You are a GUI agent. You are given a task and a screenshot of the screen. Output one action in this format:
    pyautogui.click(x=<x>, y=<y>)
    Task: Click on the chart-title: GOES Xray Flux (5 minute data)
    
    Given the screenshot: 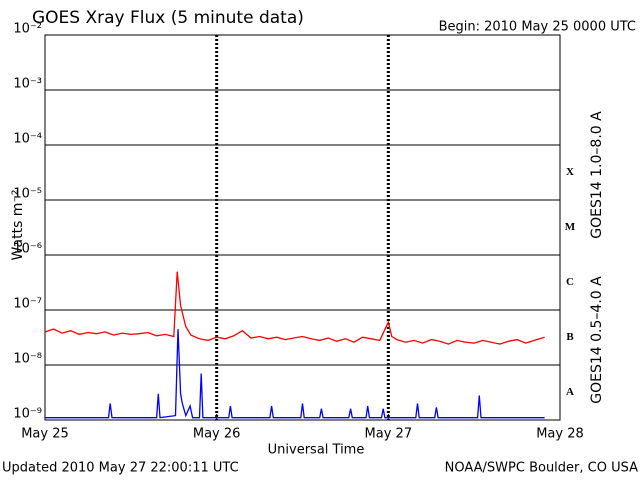 What is the action you would take?
    pyautogui.click(x=168, y=18)
    